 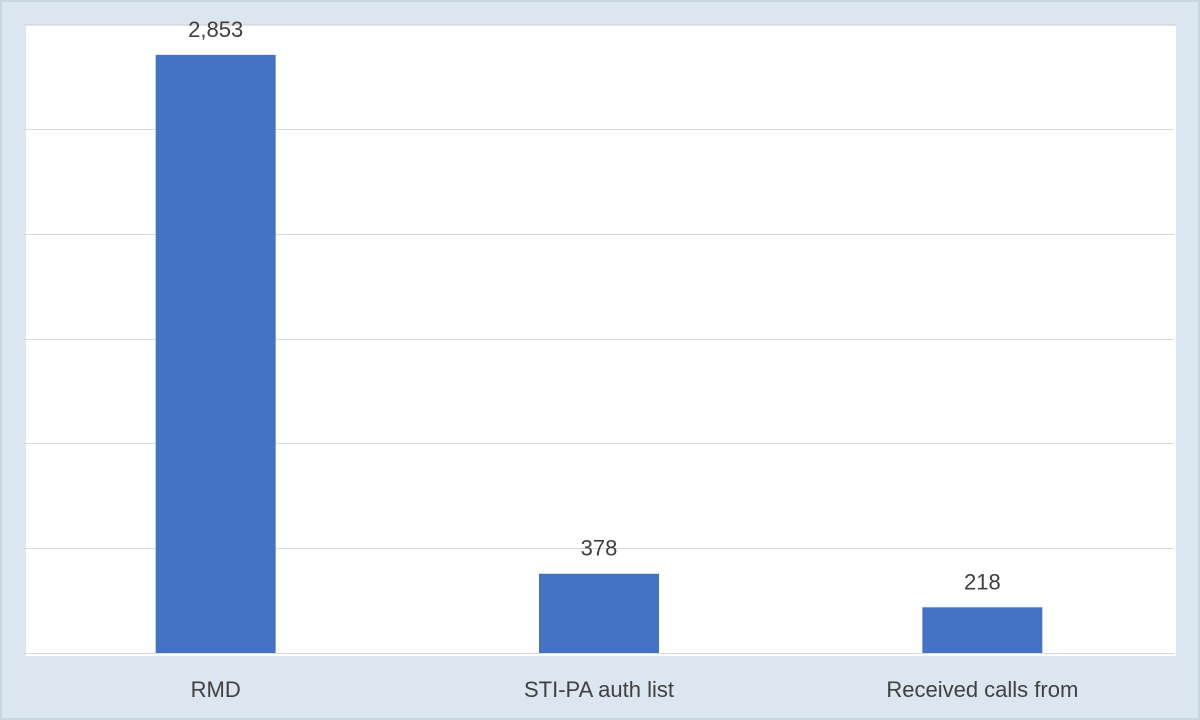 I want to click on bar-received-calls-from, so click(x=982, y=630).